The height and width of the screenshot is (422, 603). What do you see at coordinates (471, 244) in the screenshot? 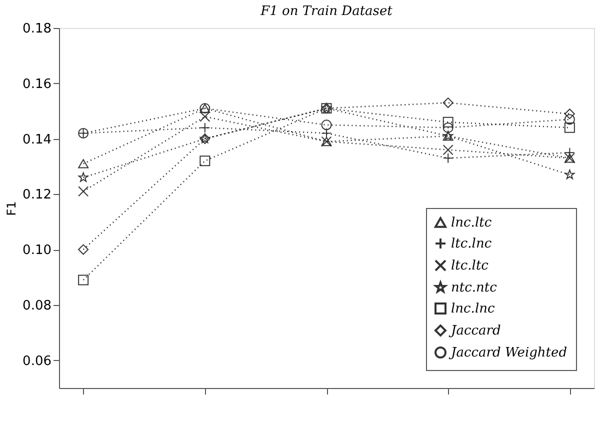
I see `legend-label: ltc.lnc` at bounding box center [471, 244].